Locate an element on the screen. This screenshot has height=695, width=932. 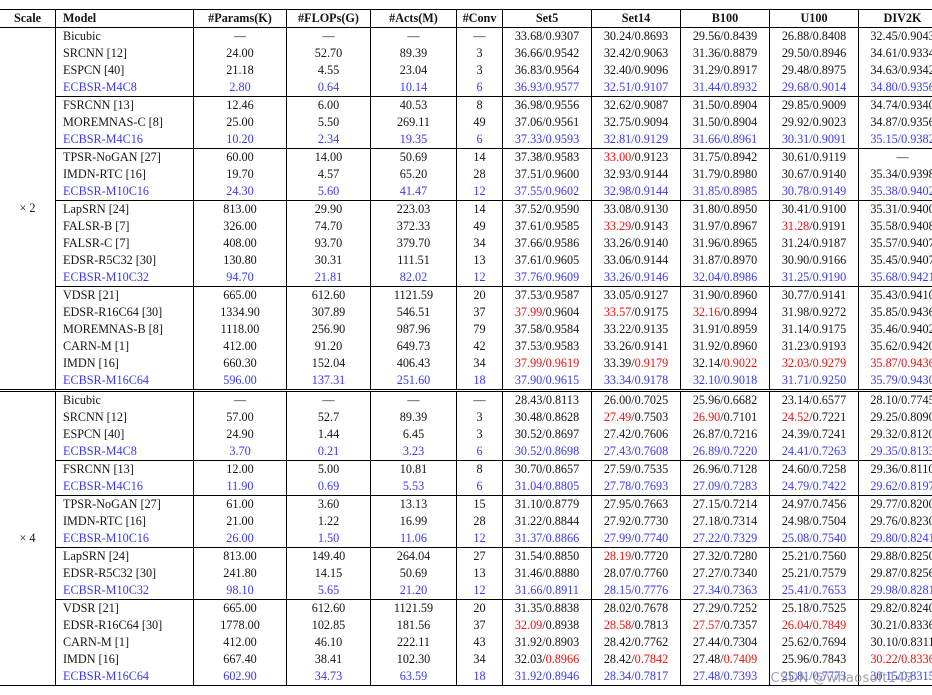
cell-acts: 16.99 is located at coordinates (414, 521).